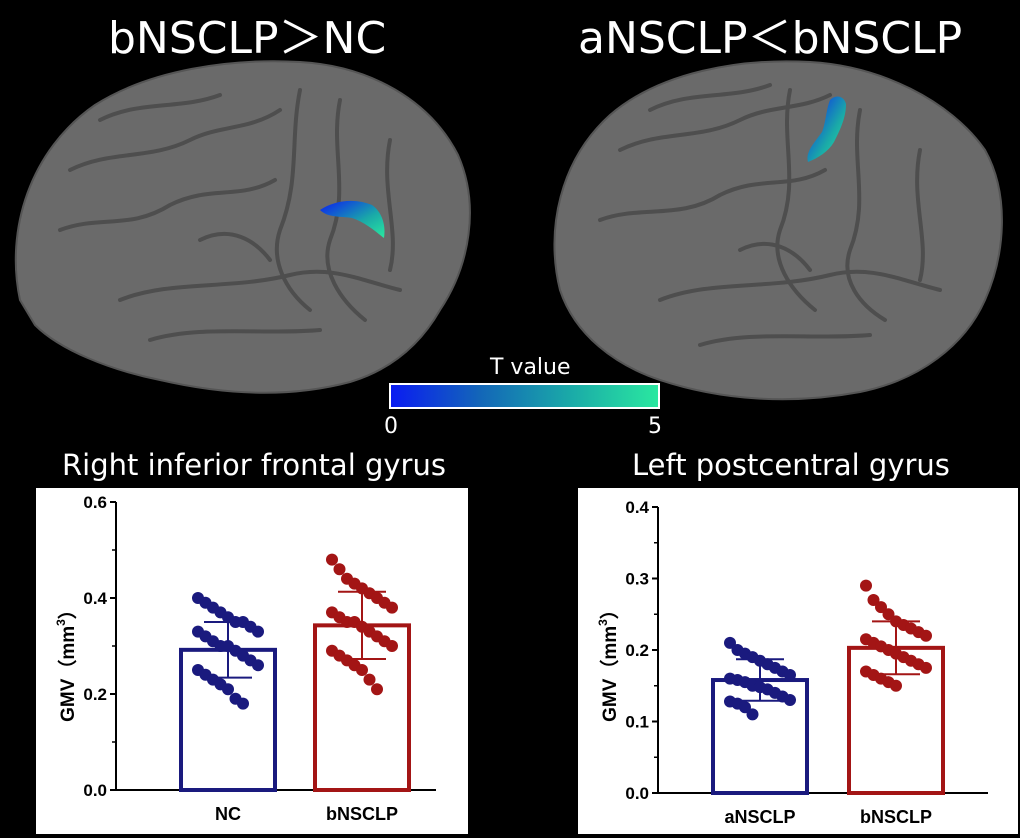 The height and width of the screenshot is (838, 1020). I want to click on y-tick-label: 0.6, so click(95, 502).